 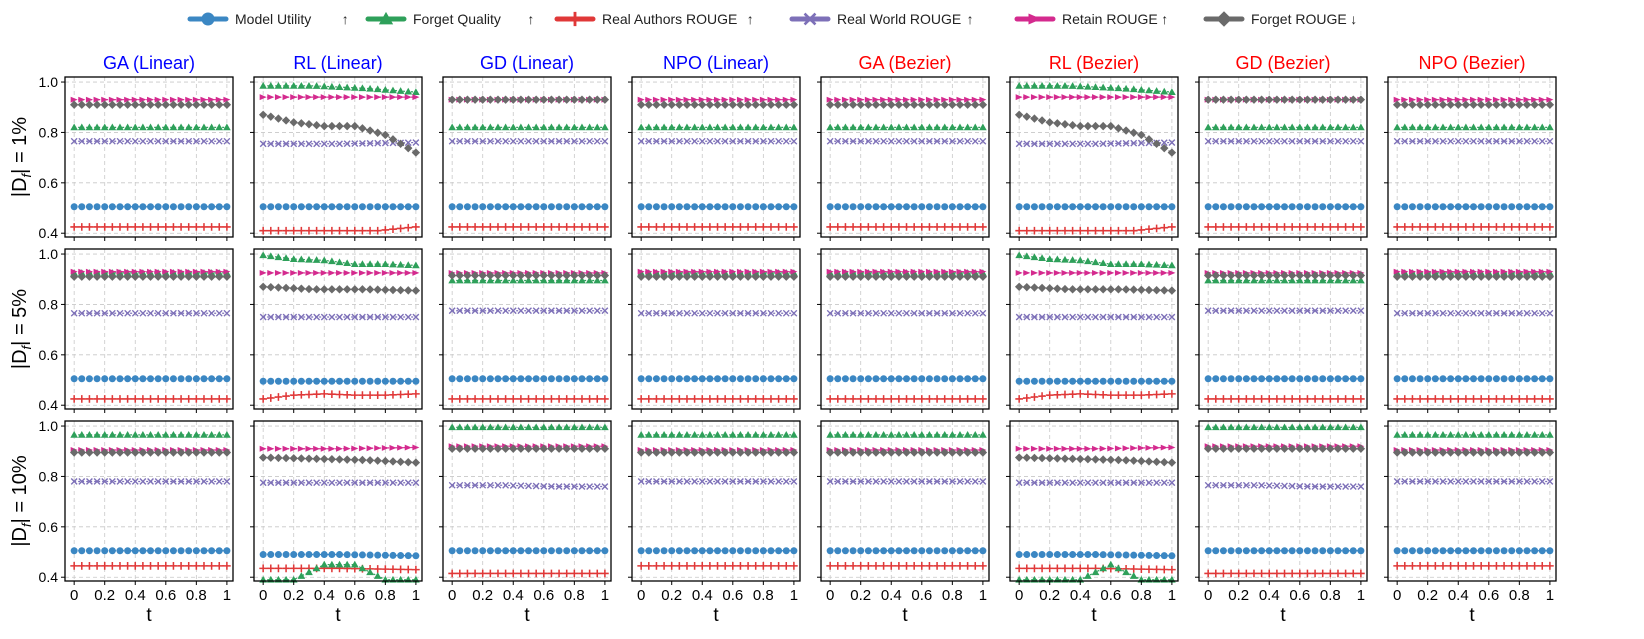 What do you see at coordinates (905, 615) in the screenshot?
I see `x-axis-label: t` at bounding box center [905, 615].